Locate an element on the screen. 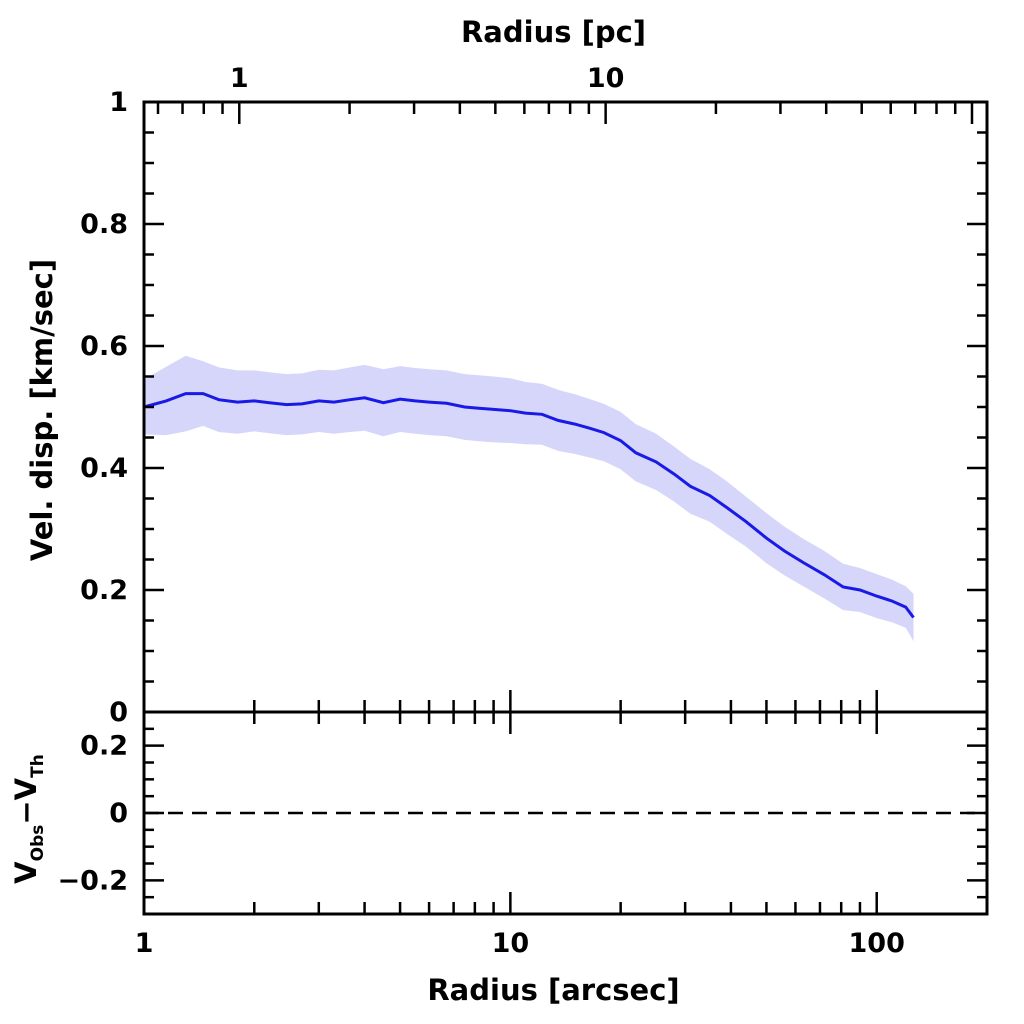  y-axis-title: Vel. disp. [km/sec] is located at coordinates (42, 410).